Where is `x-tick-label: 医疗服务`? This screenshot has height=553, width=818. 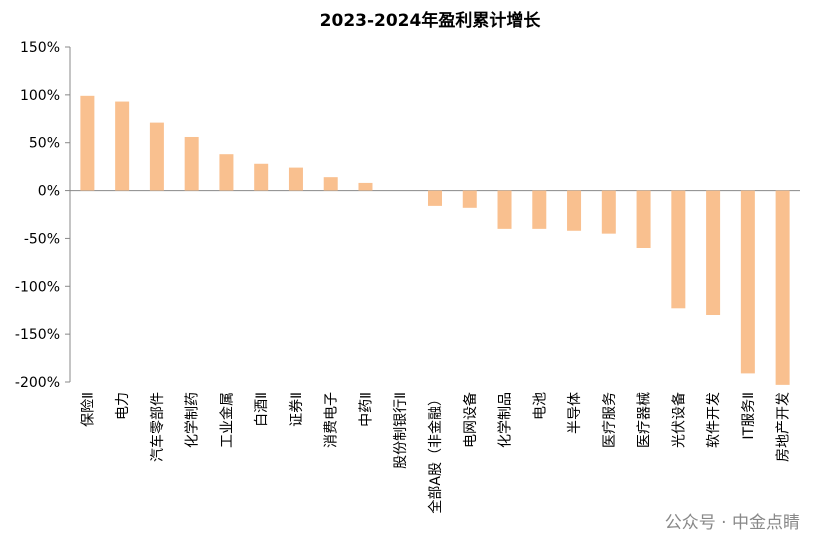 x-tick-label: 医疗服务 is located at coordinates (610, 420).